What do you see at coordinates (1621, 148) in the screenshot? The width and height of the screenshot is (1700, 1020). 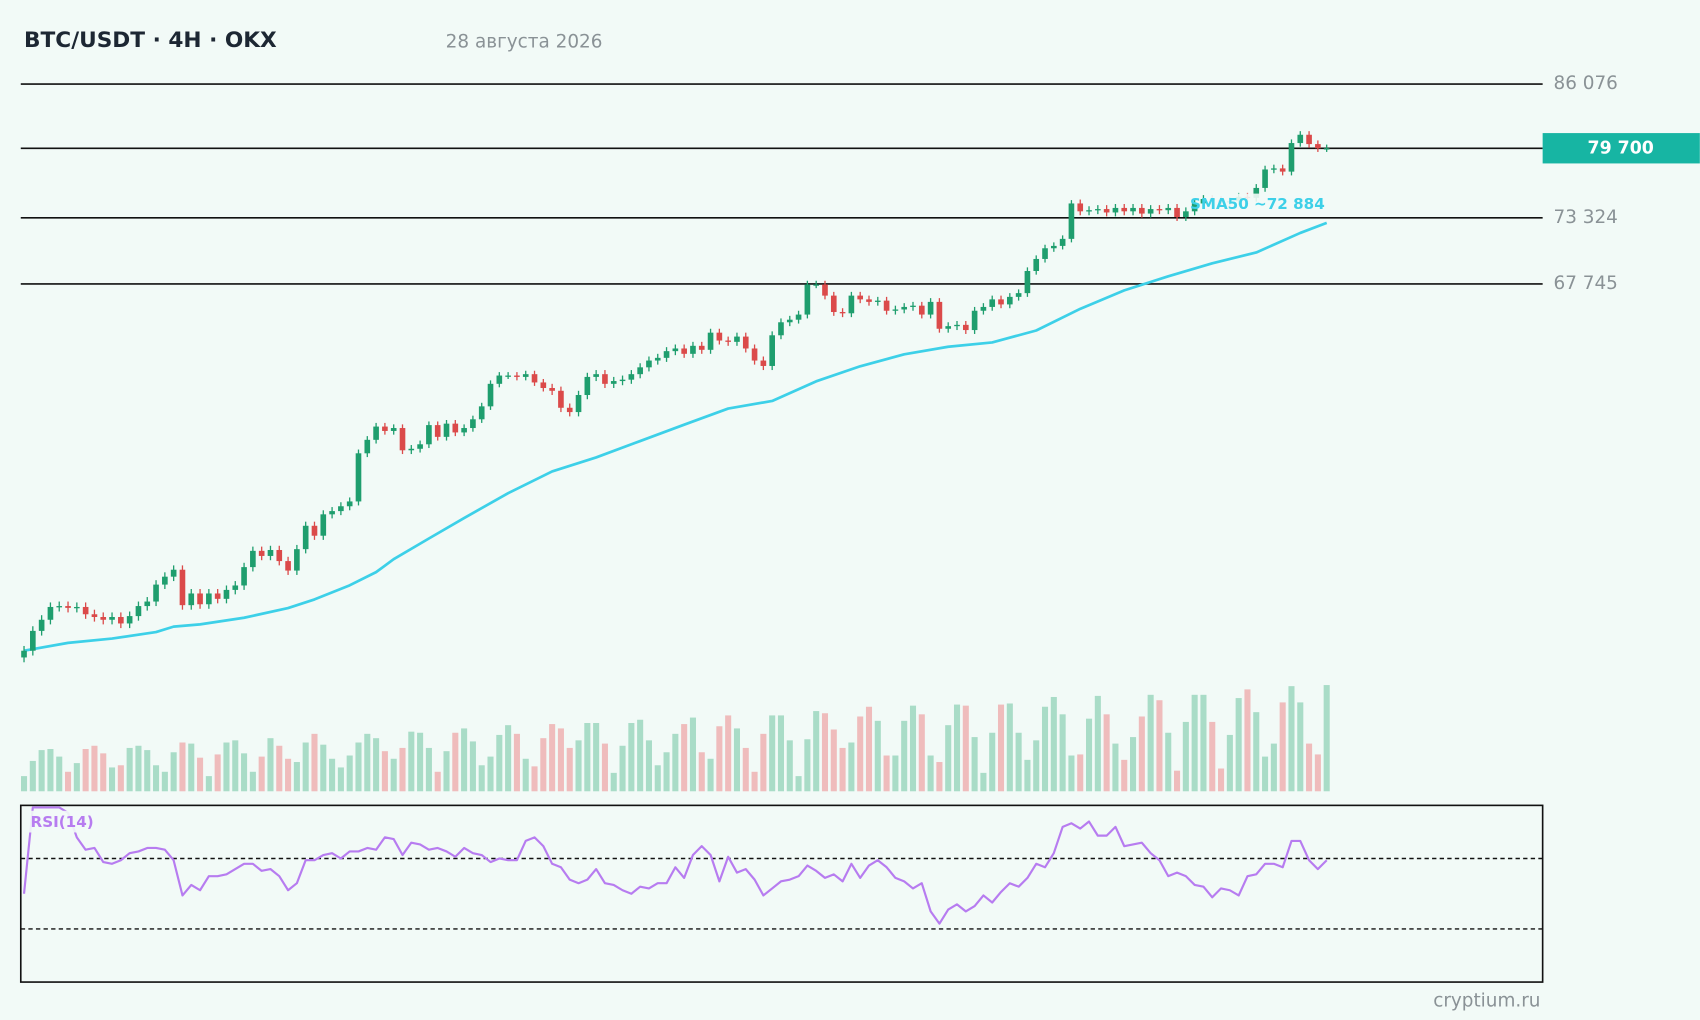 I see `last-price-tag` at bounding box center [1621, 148].